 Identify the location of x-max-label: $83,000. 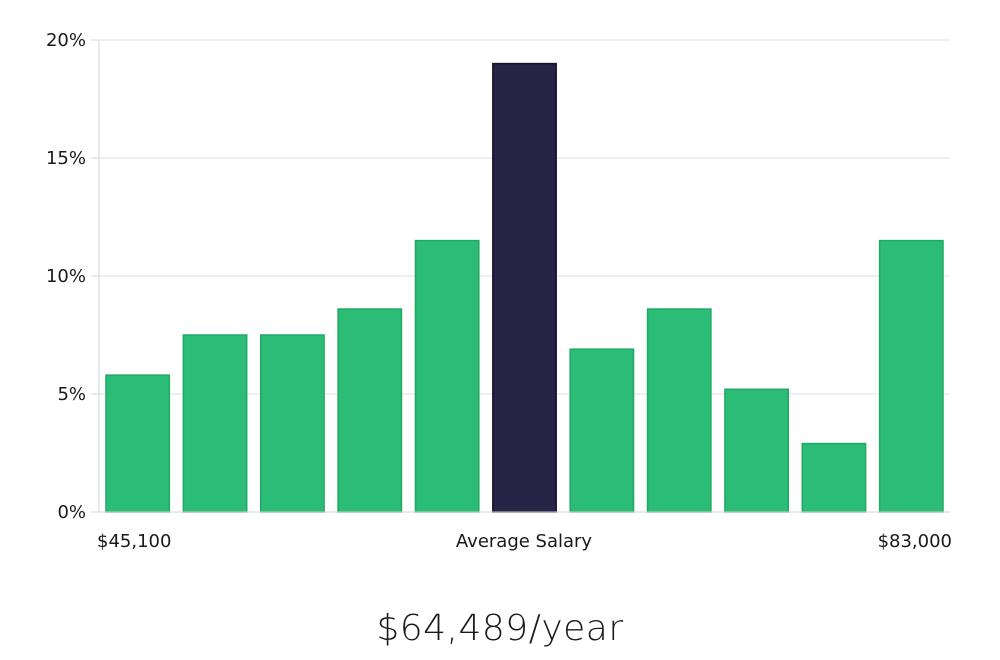
(915, 541).